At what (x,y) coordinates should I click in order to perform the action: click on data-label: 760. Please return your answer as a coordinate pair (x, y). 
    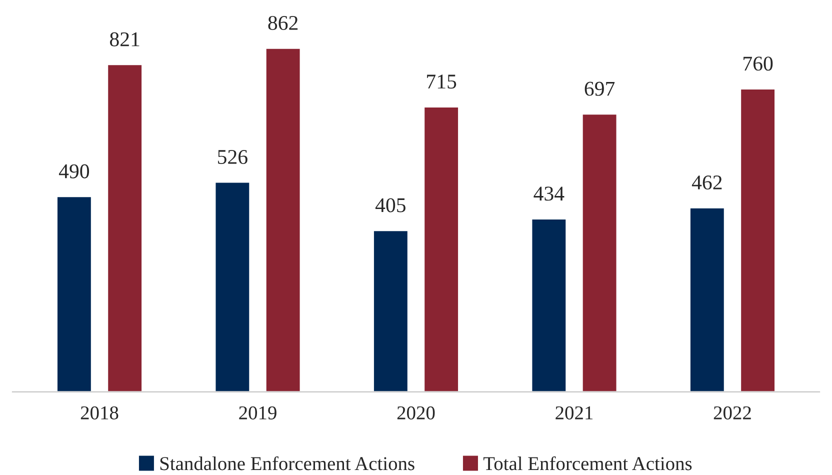
    Looking at the image, I should click on (758, 63).